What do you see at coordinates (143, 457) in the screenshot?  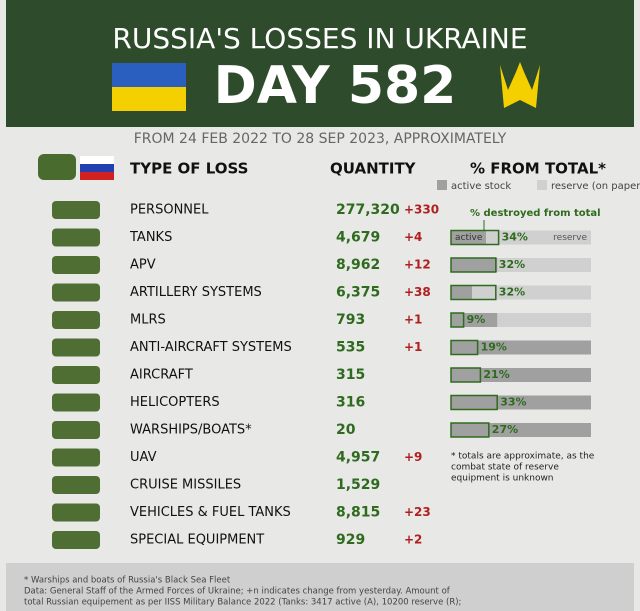 I see `loss-type: UAV` at bounding box center [143, 457].